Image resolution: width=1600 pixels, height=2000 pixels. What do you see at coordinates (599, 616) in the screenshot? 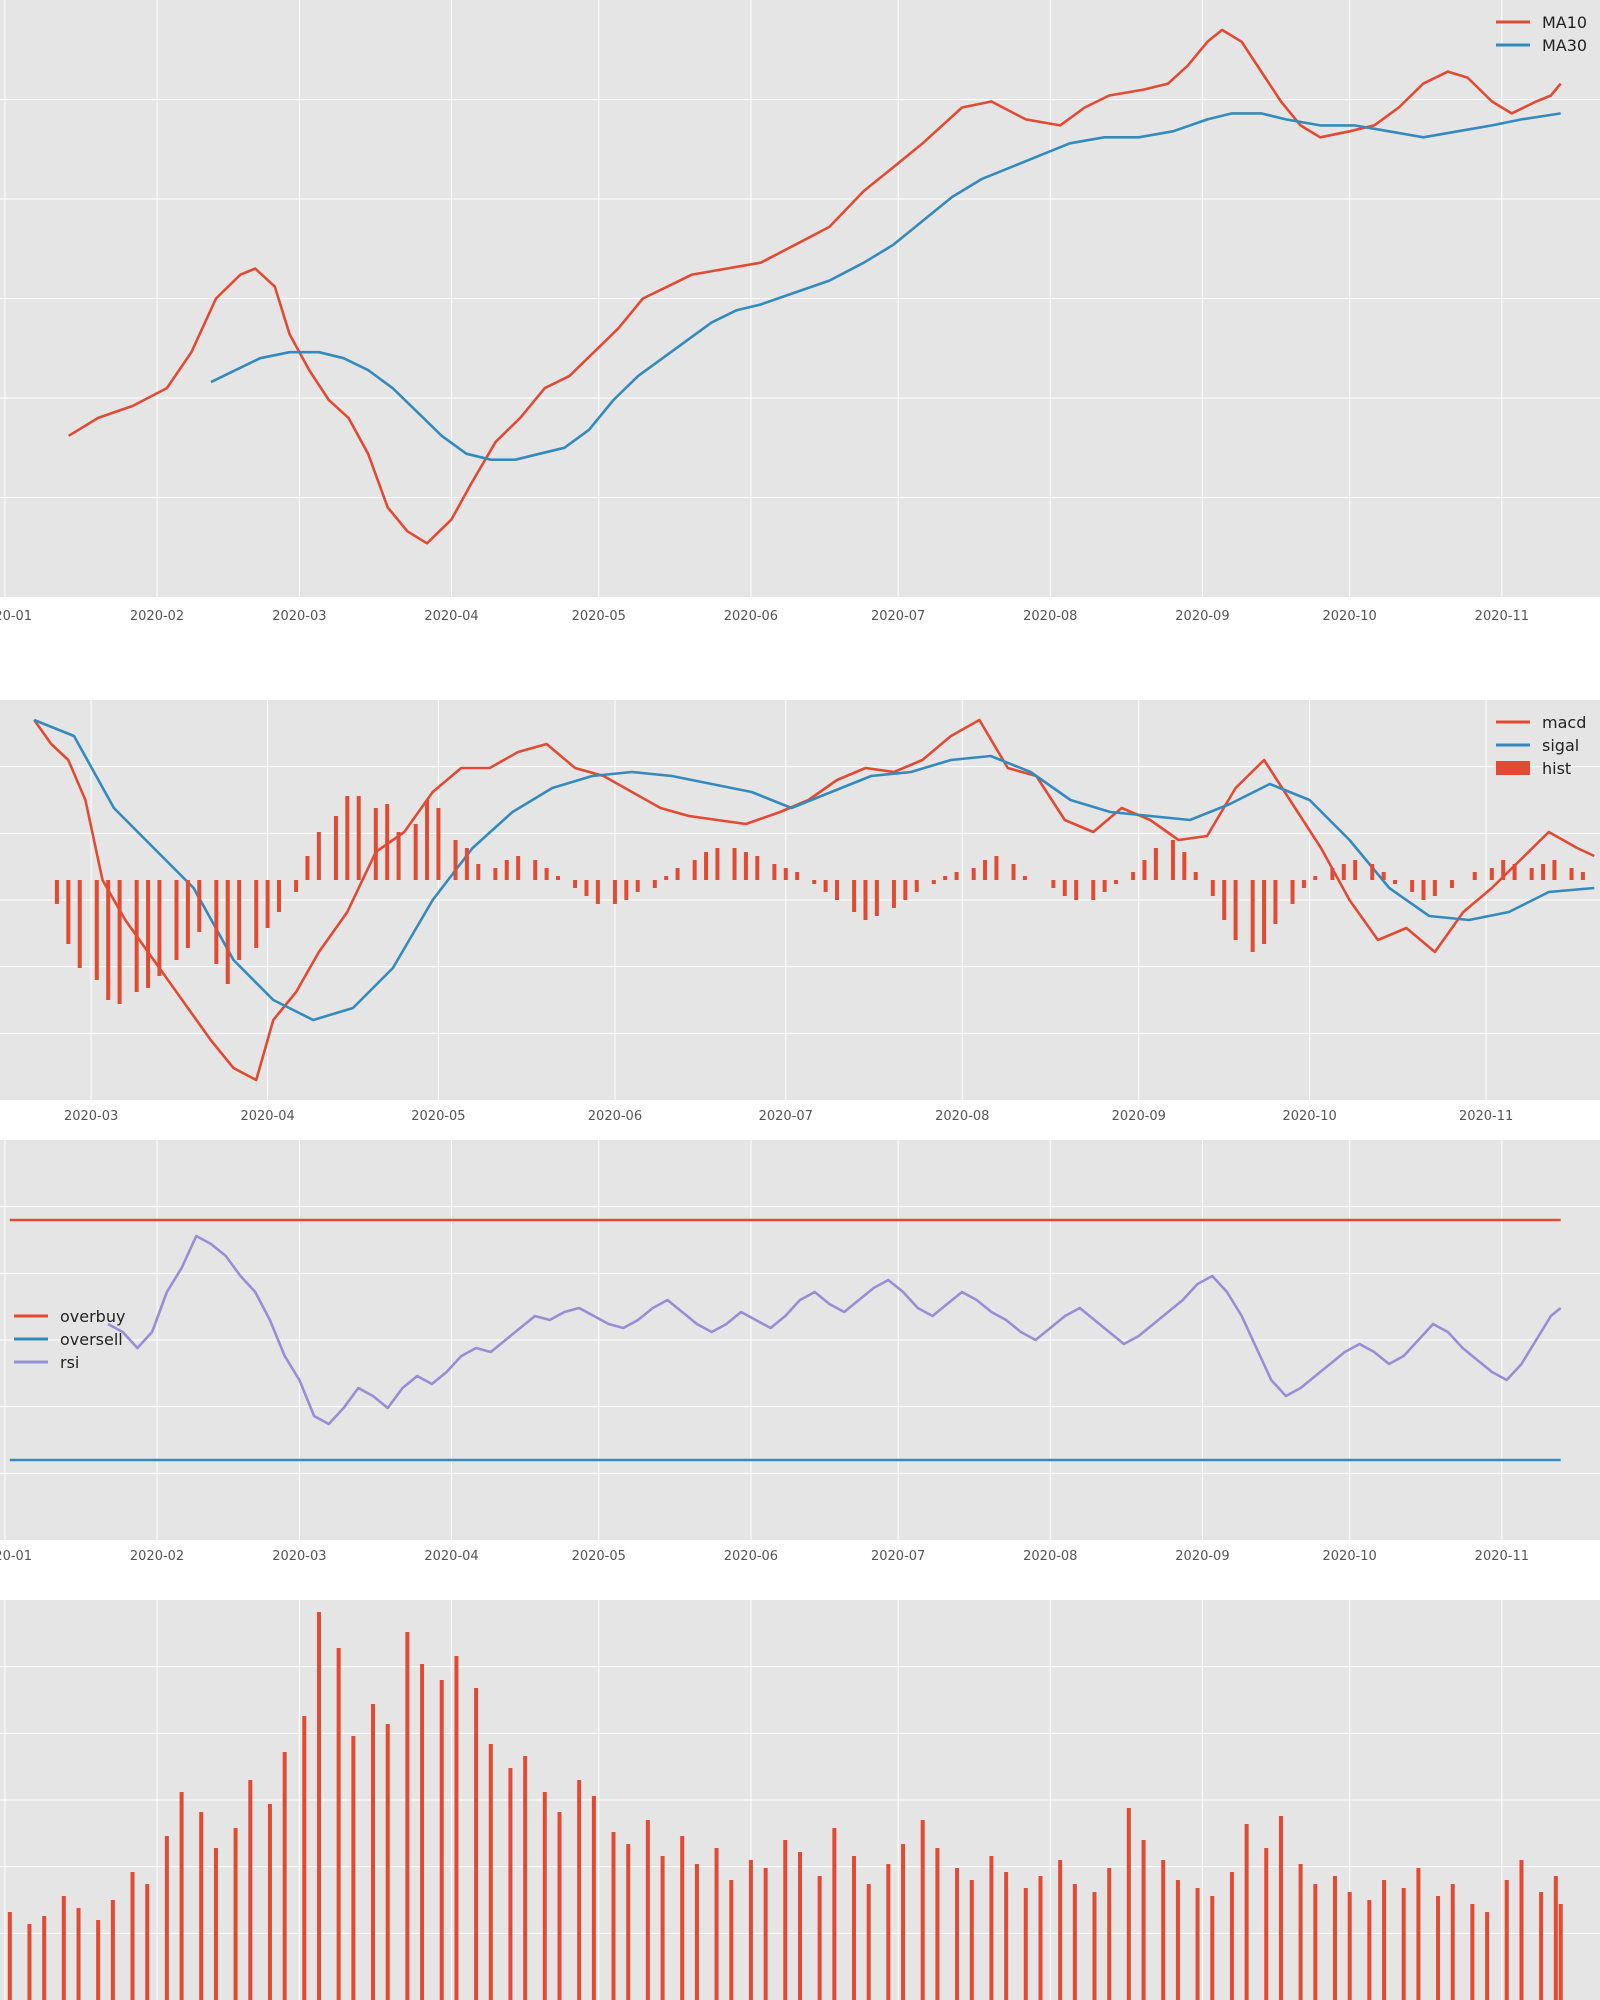
I see `ma-x-tick-label: 2020-05` at bounding box center [599, 616].